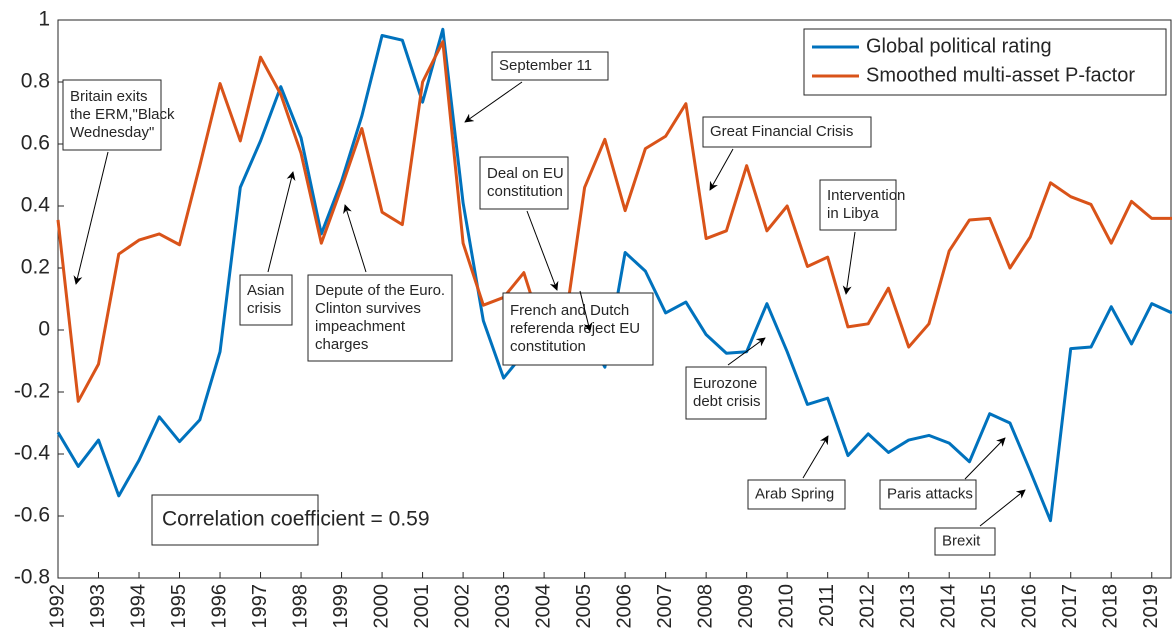 This screenshot has width=1172, height=637. Describe the element at coordinates (746, 606) in the screenshot. I see `x-tick-label: 2009` at that location.